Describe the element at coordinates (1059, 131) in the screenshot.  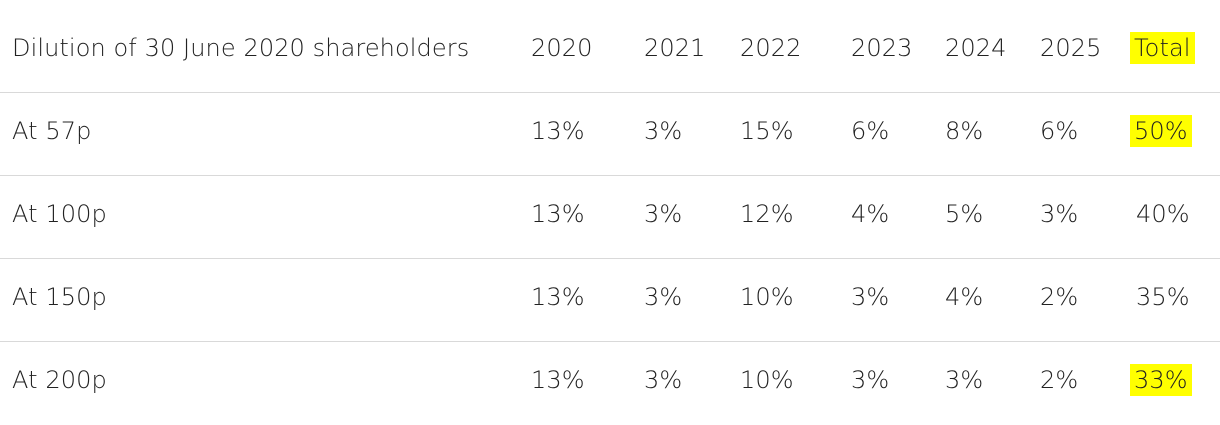
I see `cell-2025: 6%` at that location.